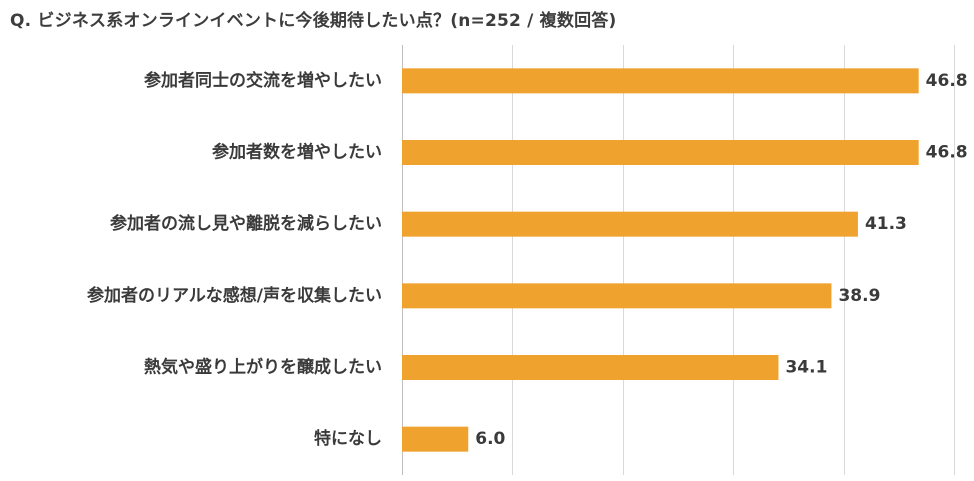  What do you see at coordinates (263, 80) in the screenshot?
I see `category-label: 参加者同士の交流を増やしたい` at bounding box center [263, 80].